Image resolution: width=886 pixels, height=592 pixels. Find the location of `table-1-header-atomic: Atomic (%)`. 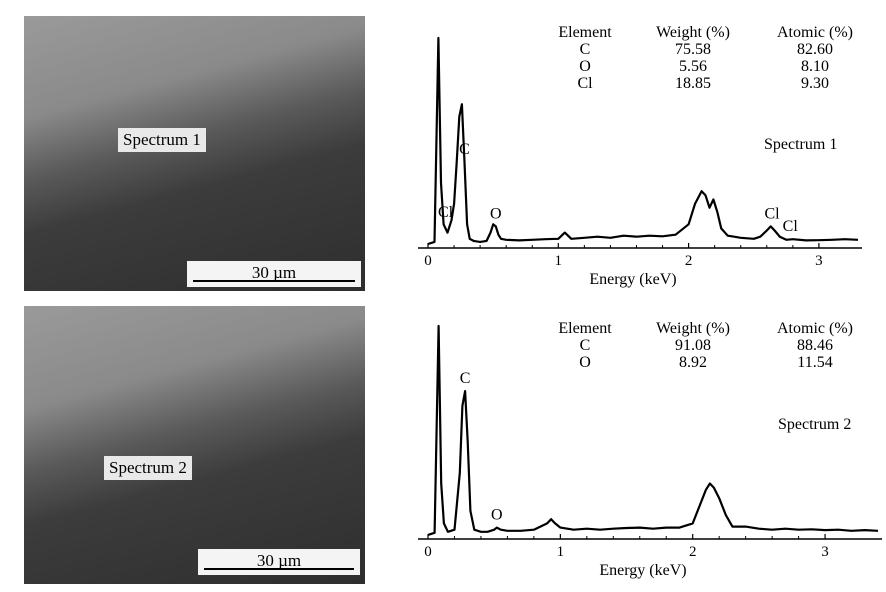

table-1-header-atomic: Atomic (%) is located at coordinates (815, 32).